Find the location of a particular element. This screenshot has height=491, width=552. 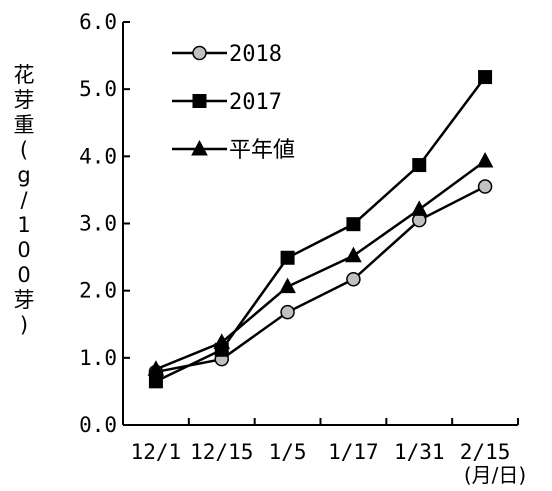

y-tick-label: 3.0 is located at coordinates (98, 224).